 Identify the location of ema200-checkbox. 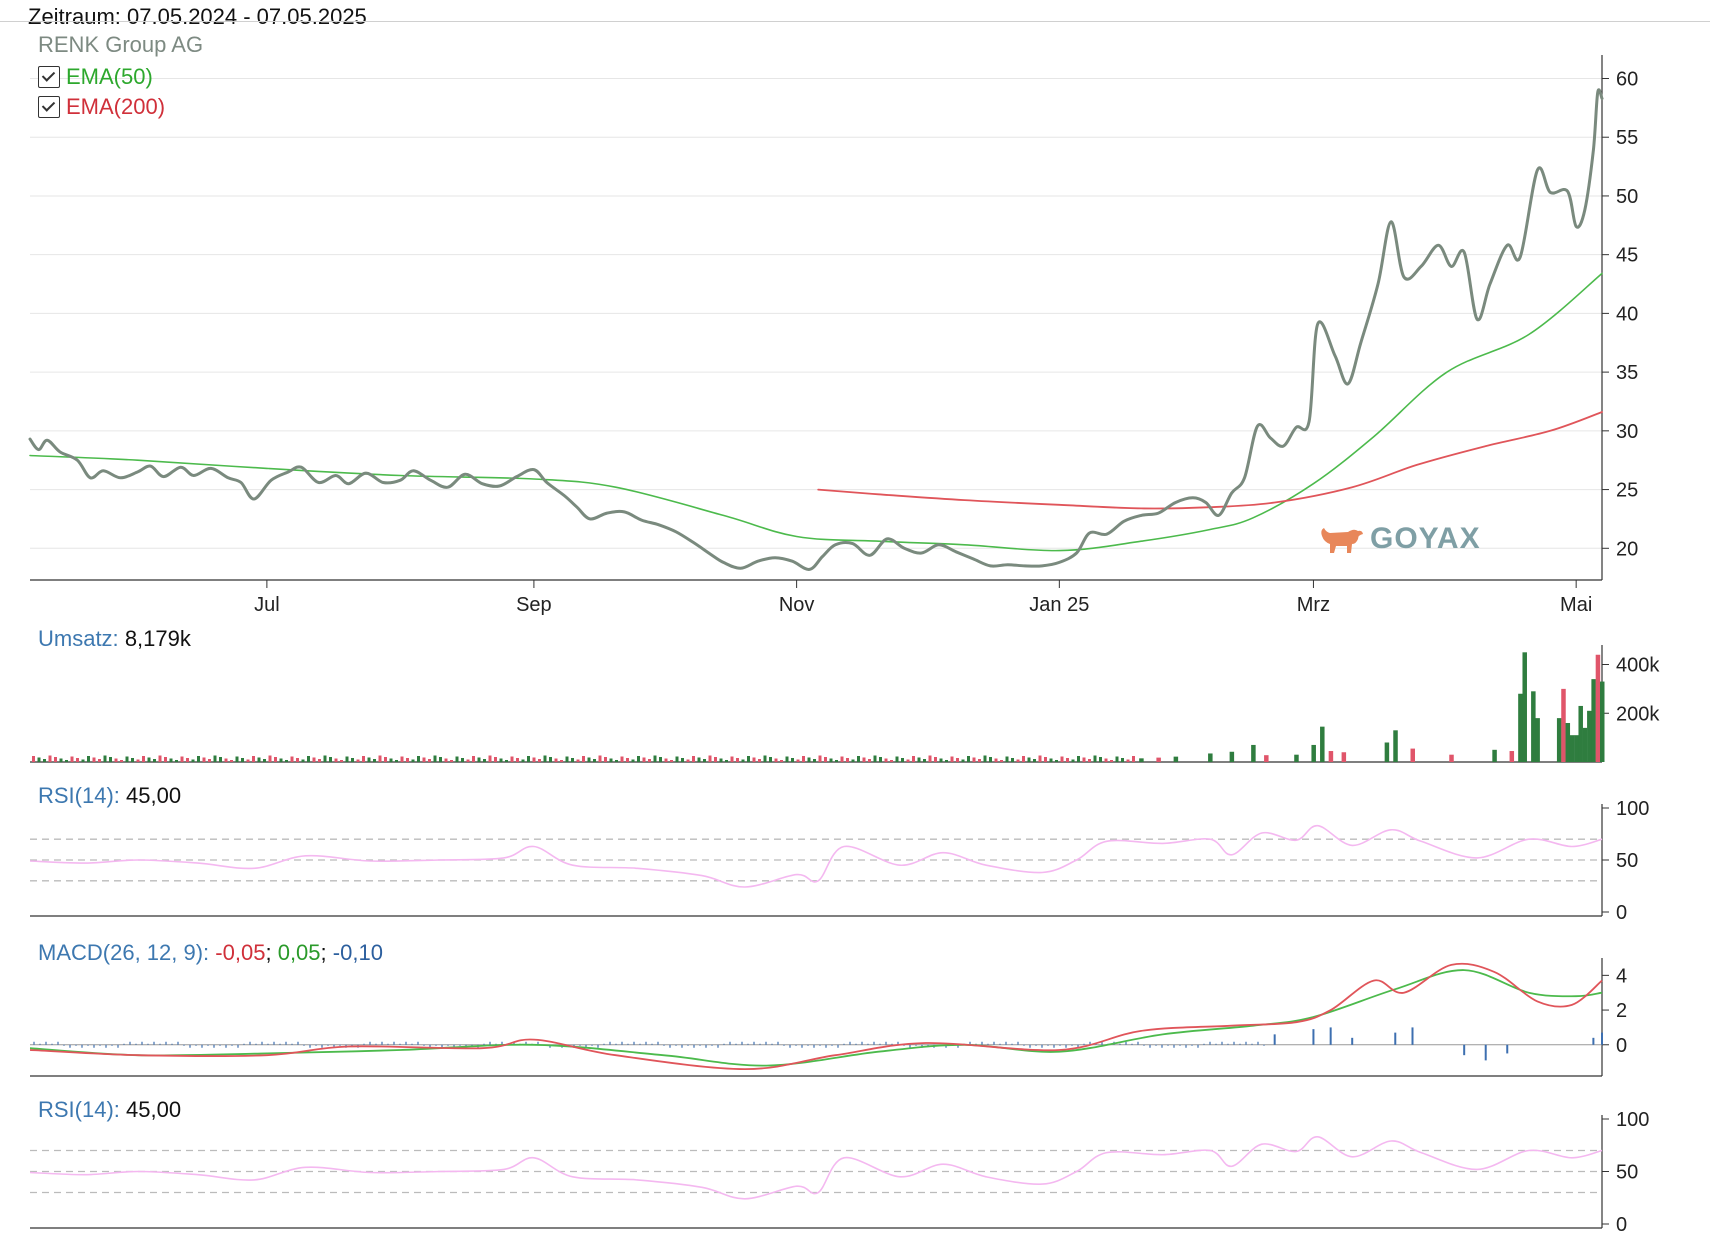
(49, 107).